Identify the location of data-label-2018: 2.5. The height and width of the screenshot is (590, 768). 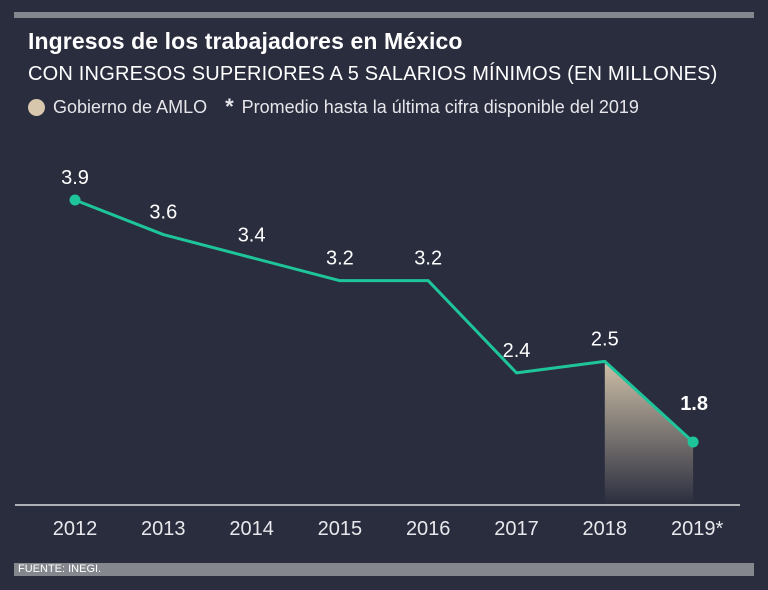
(605, 339).